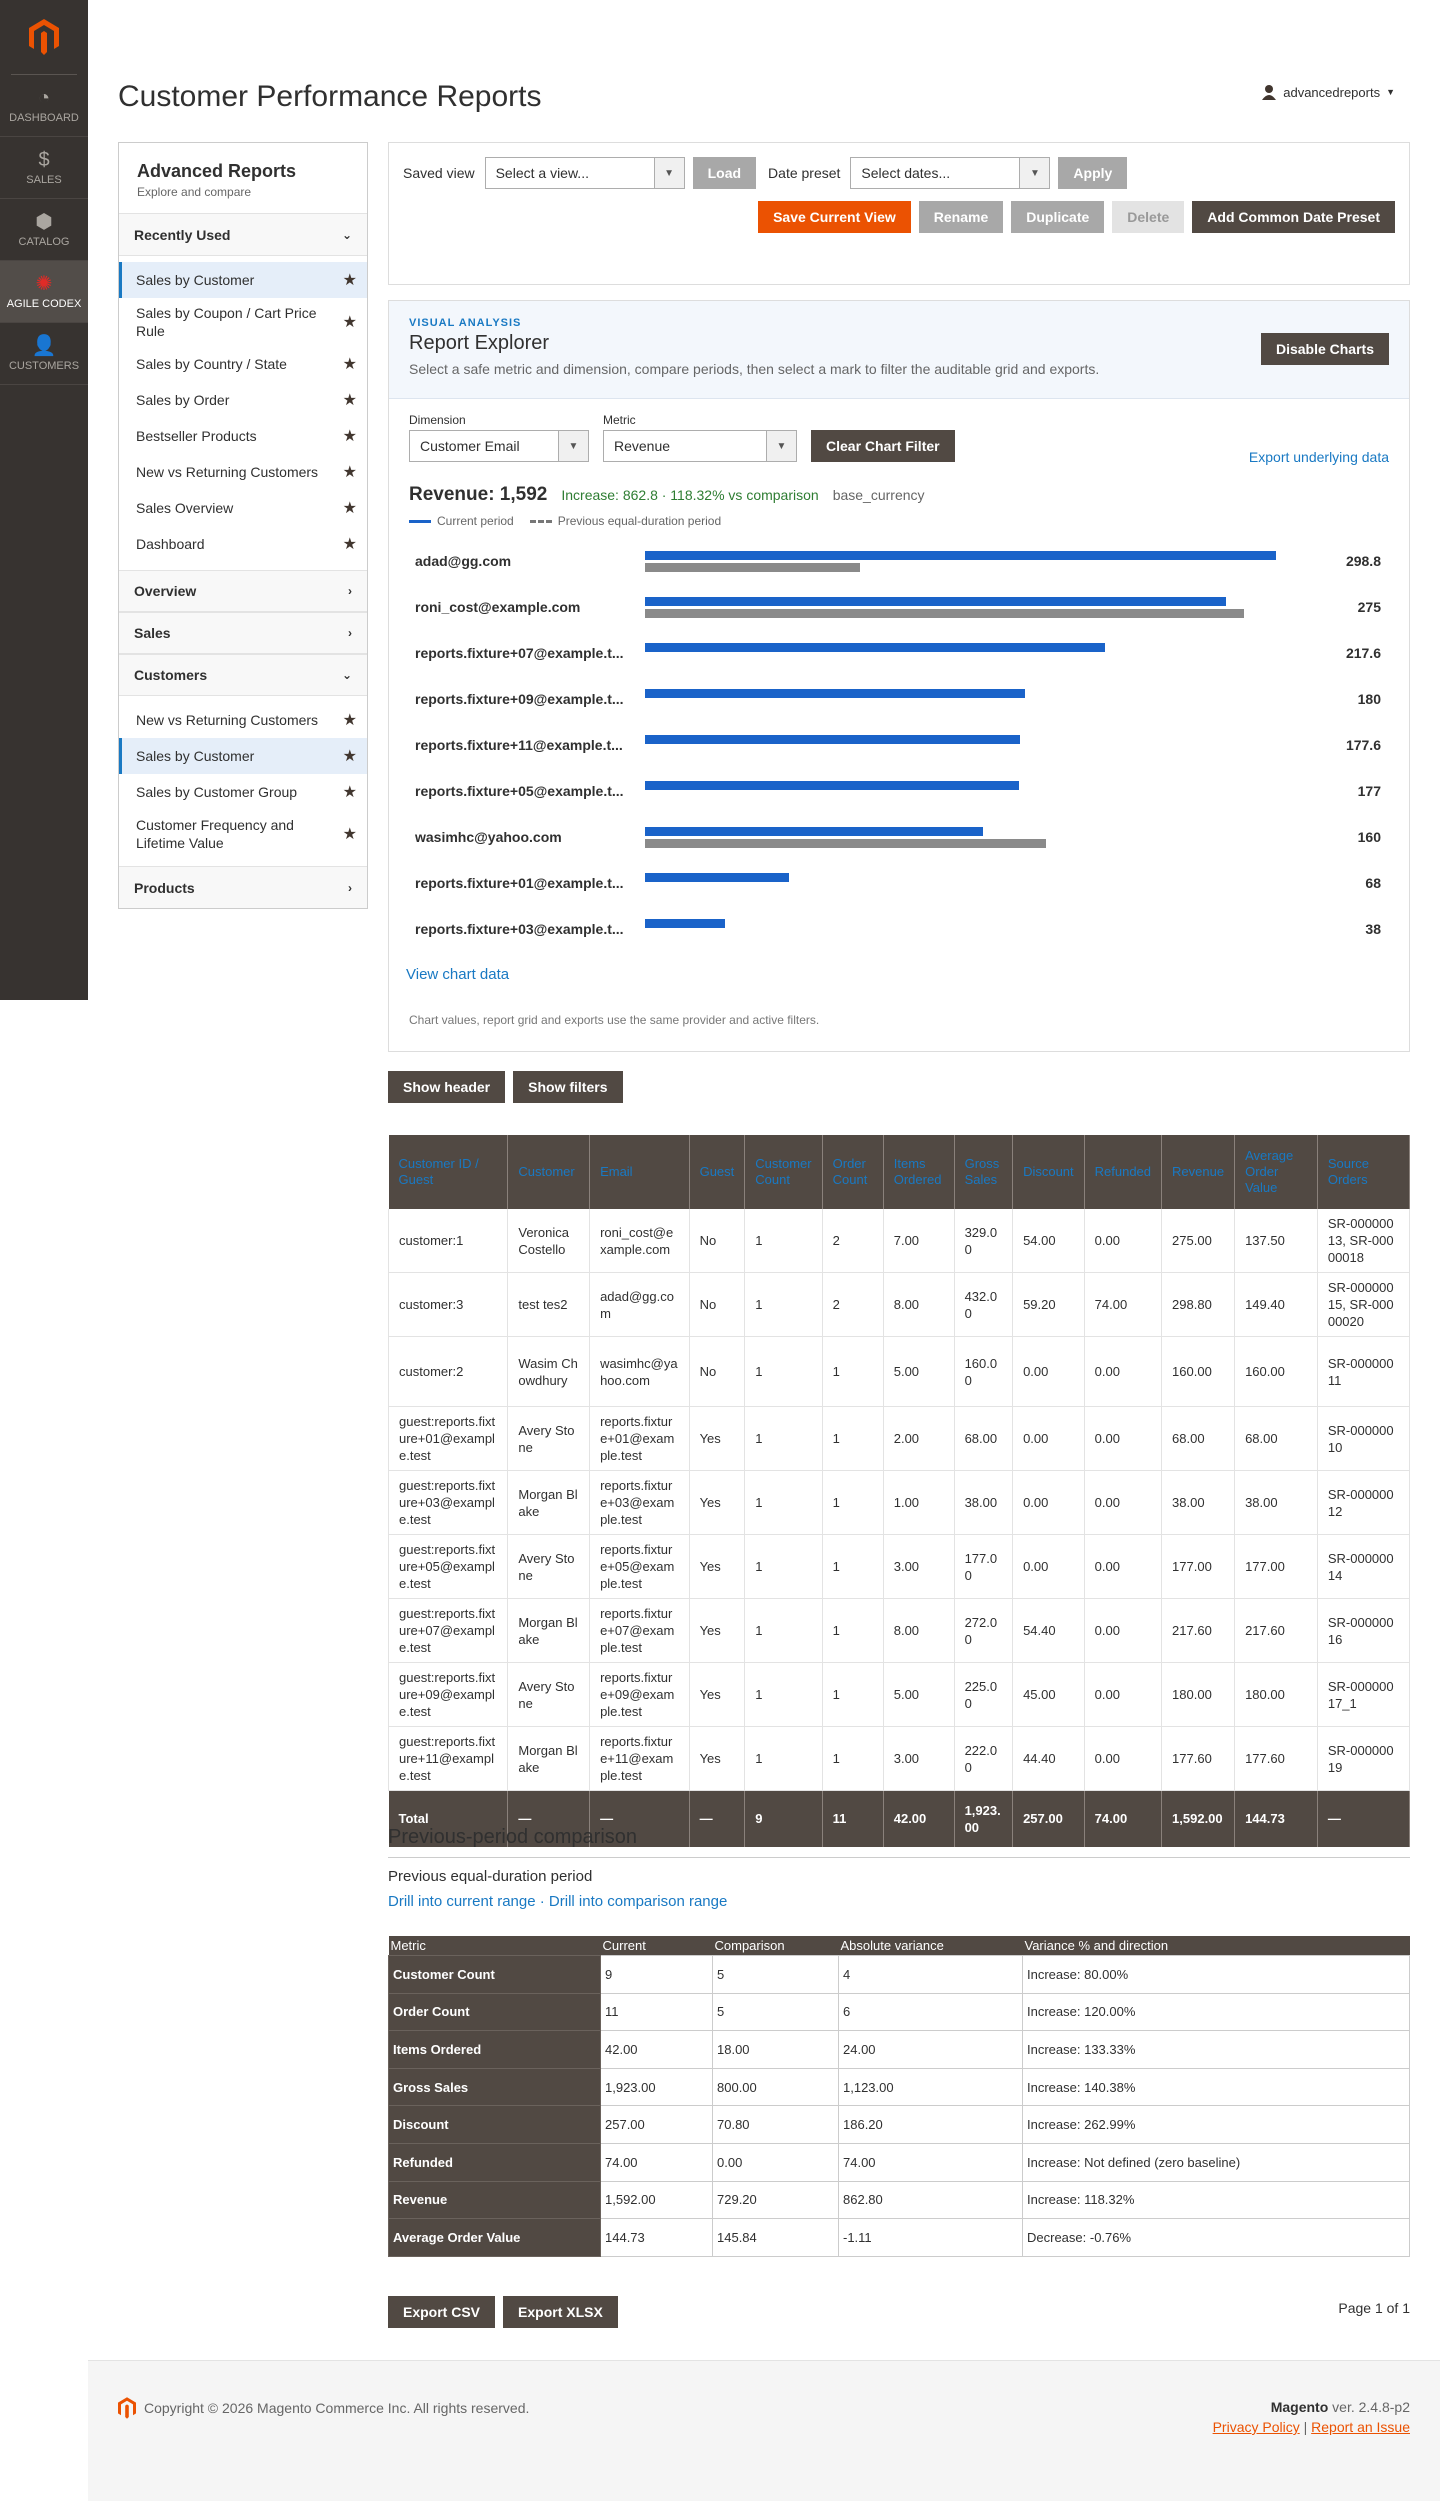 The image size is (1440, 2501). I want to click on drill-current-link: Drill into current range, so click(462, 1901).